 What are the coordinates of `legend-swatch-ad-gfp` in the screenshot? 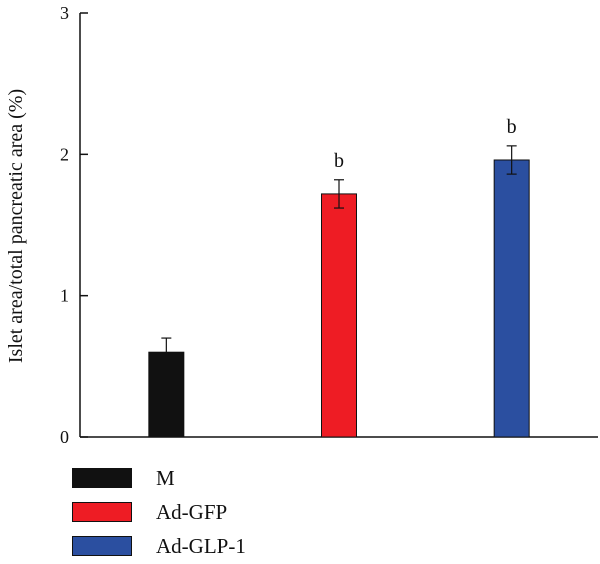 It's located at (102, 512).